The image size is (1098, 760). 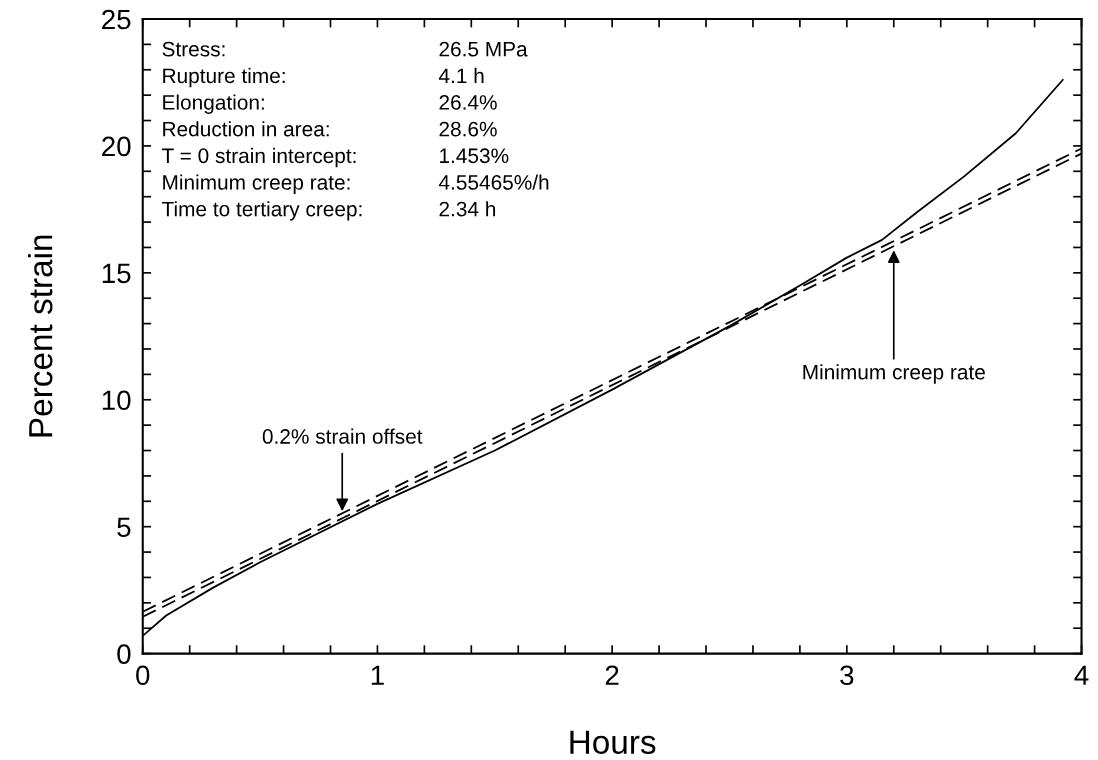 What do you see at coordinates (894, 374) in the screenshot?
I see `annotation: Minimum creep rate` at bounding box center [894, 374].